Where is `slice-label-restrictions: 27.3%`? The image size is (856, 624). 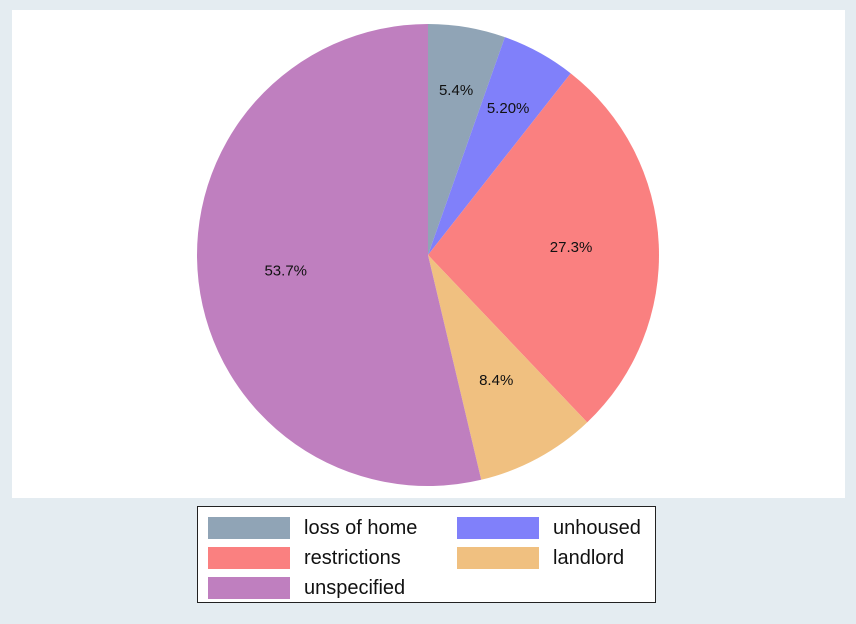
slice-label-restrictions: 27.3% is located at coordinates (571, 247).